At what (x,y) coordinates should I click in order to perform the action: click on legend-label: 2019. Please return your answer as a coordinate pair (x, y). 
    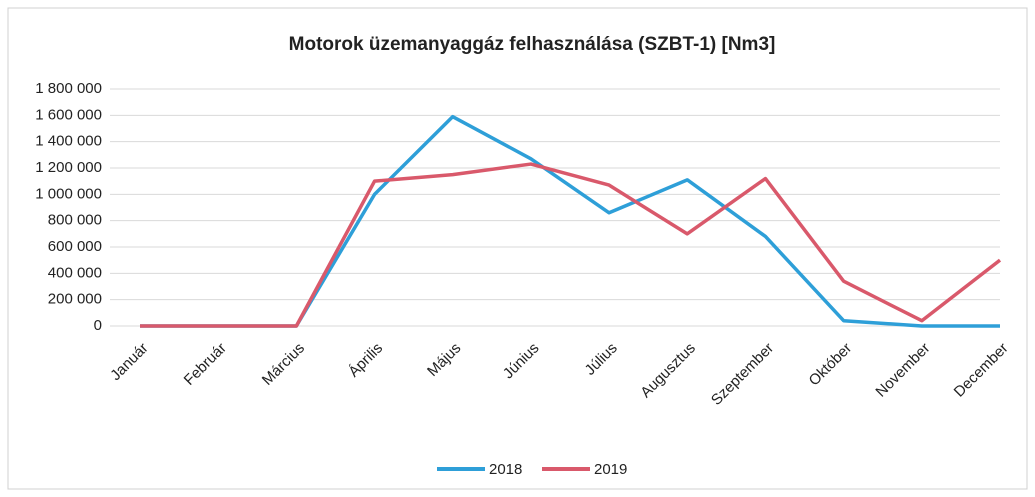
    Looking at the image, I should click on (610, 469).